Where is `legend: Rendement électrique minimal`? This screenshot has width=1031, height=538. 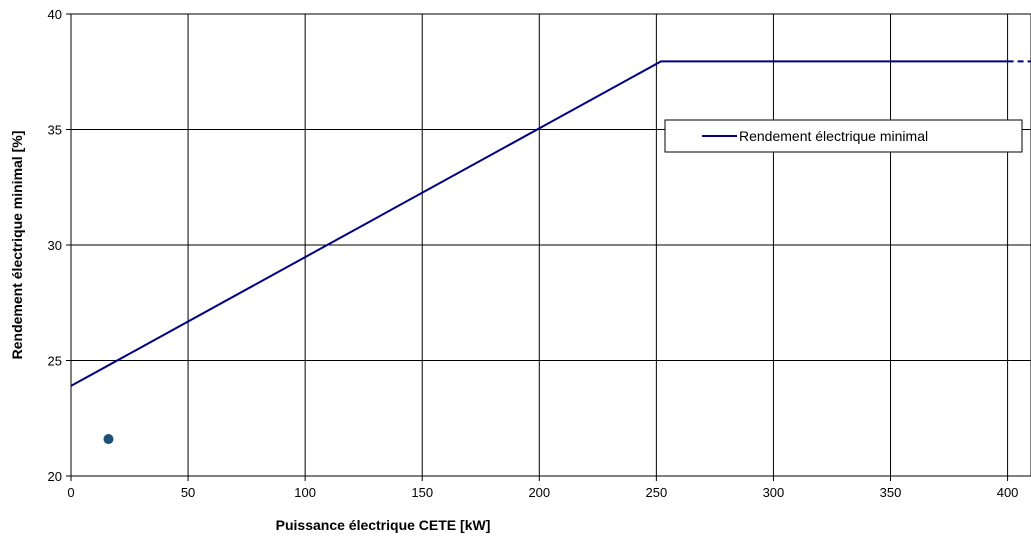
legend: Rendement électrique minimal is located at coordinates (843, 136).